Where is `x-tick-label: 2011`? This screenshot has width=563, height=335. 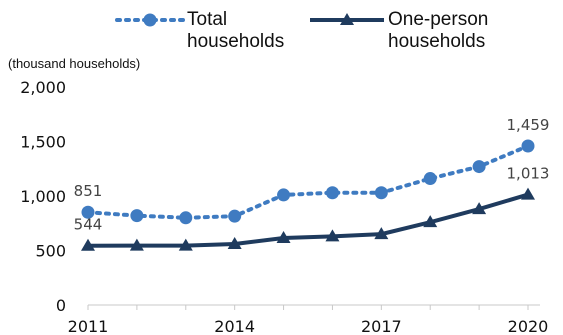
x-tick-label: 2011 is located at coordinates (88, 326).